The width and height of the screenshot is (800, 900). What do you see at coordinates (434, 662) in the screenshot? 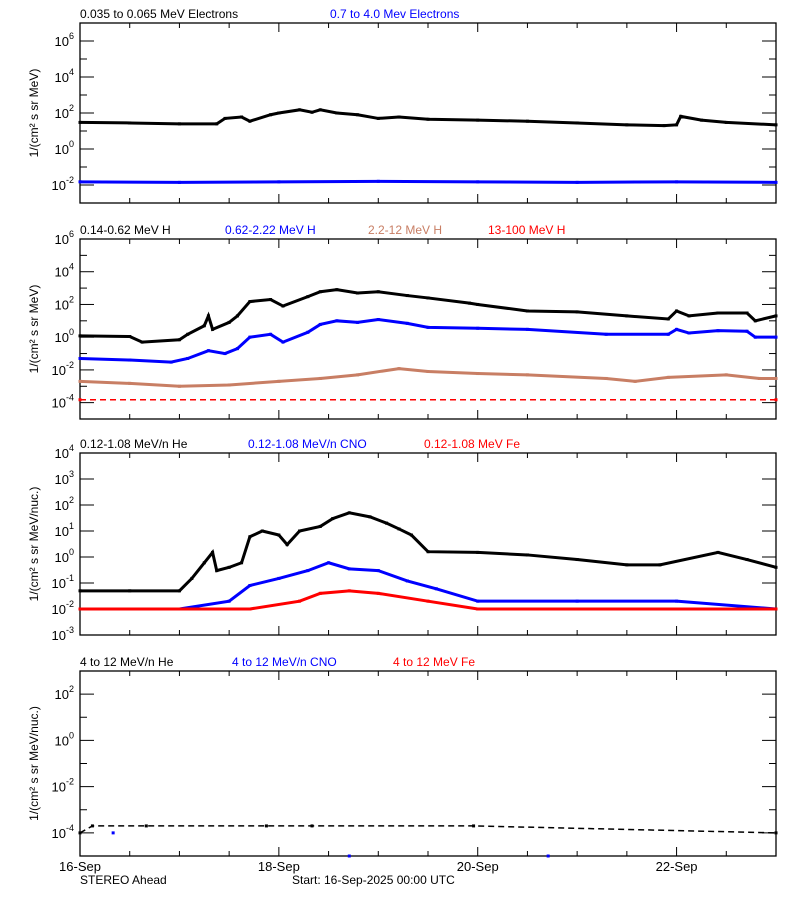
I see `legend-entry: 4 to 12 MeV Fe` at bounding box center [434, 662].